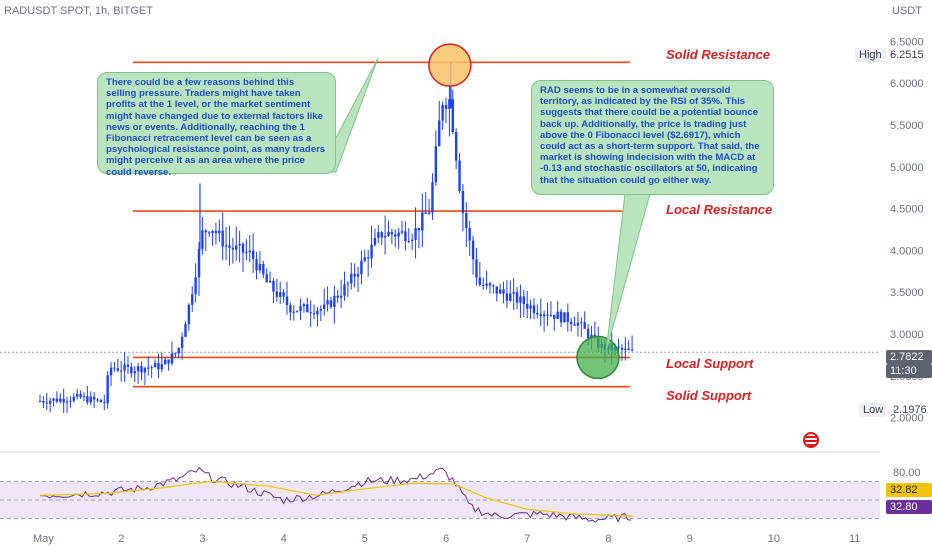 The height and width of the screenshot is (550, 932). What do you see at coordinates (907, 335) in the screenshot?
I see `y-tick-label-7: 3.0000` at bounding box center [907, 335].